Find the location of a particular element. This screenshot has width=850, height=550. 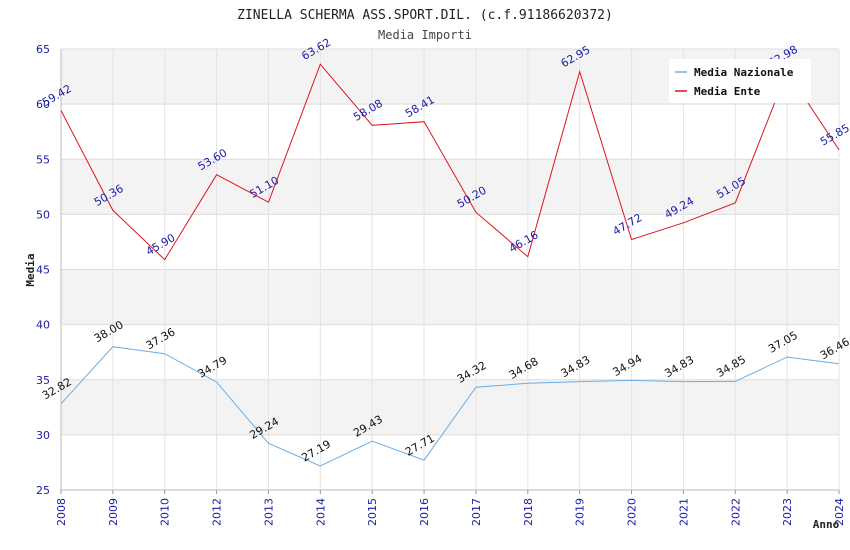

legend-label-media-nazionale: Media Nazionale is located at coordinates (744, 72).